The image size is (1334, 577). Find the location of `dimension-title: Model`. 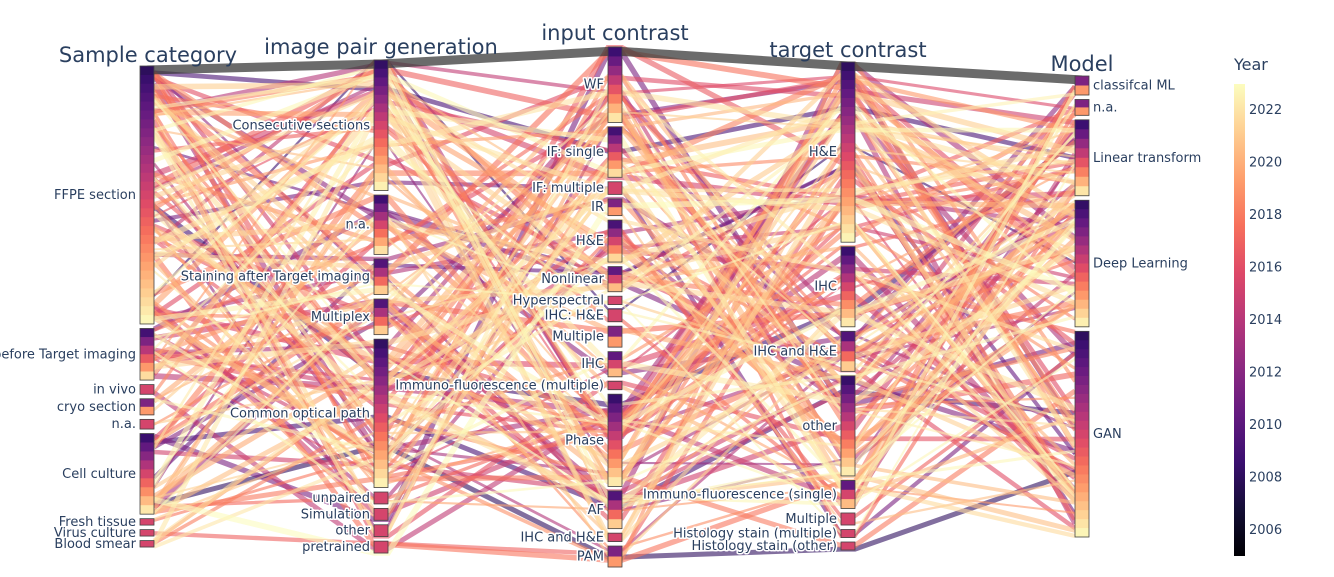

dimension-title: Model is located at coordinates (1081, 64).